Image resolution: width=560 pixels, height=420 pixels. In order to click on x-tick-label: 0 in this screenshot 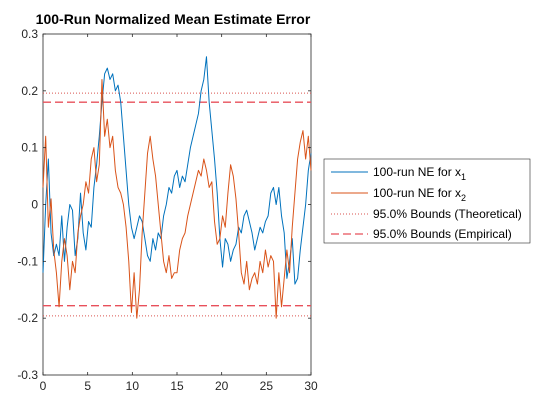, I will do `click(43, 386)`.